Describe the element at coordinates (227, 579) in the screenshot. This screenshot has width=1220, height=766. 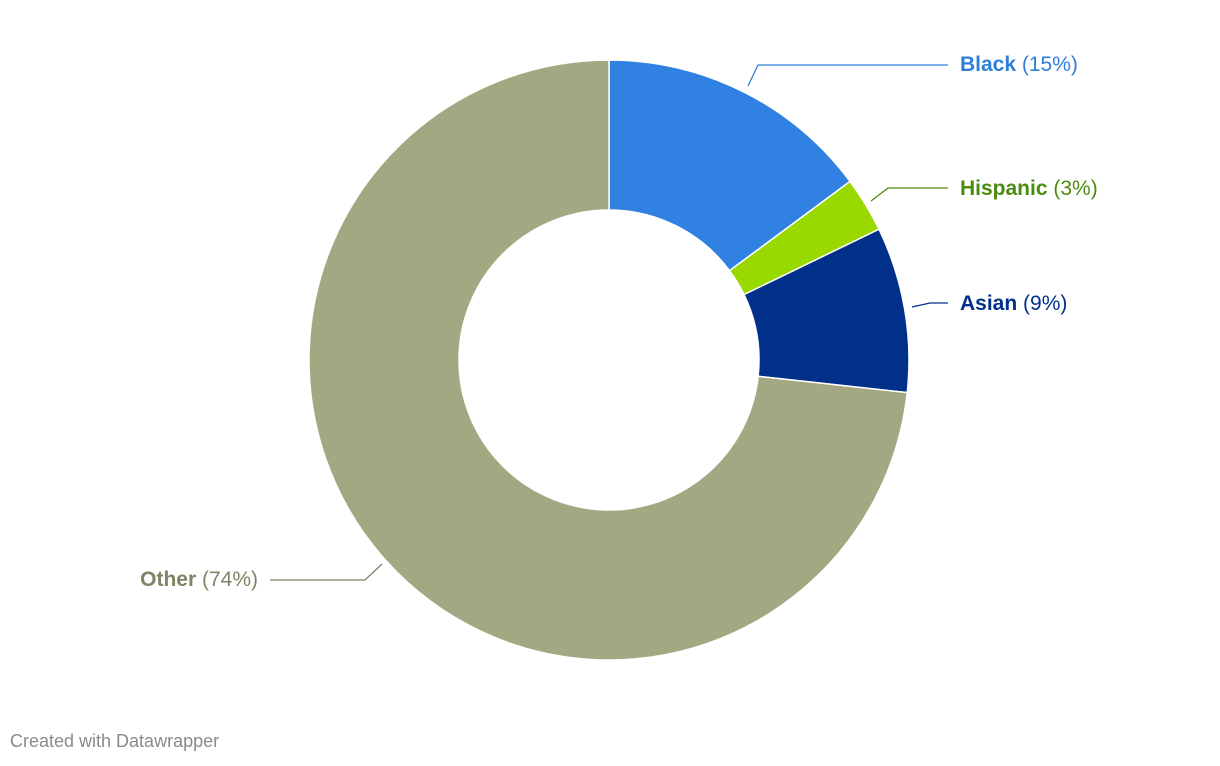
I see `value-label: (74%)` at that location.